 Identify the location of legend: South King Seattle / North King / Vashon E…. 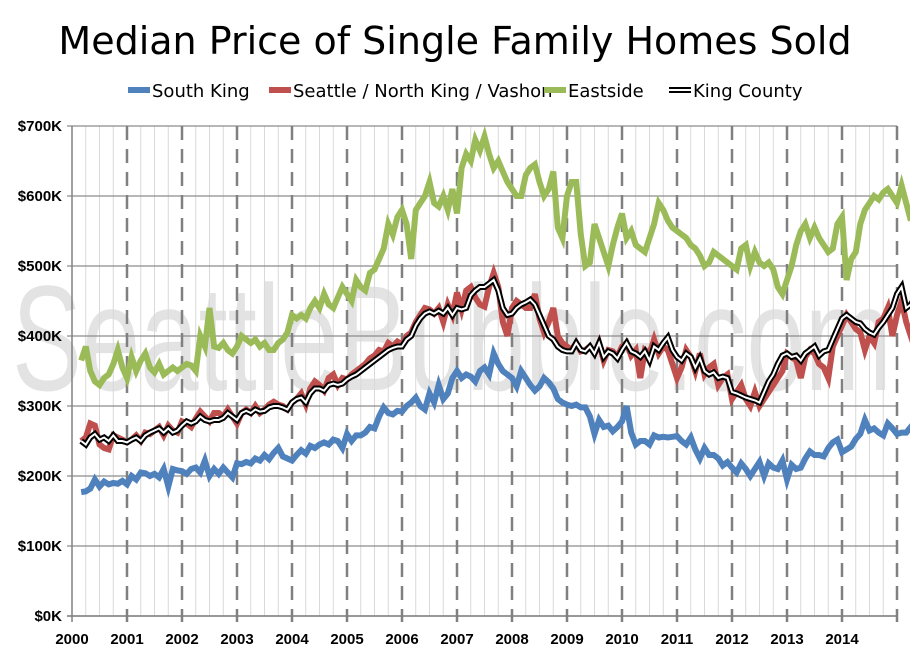
(465, 91).